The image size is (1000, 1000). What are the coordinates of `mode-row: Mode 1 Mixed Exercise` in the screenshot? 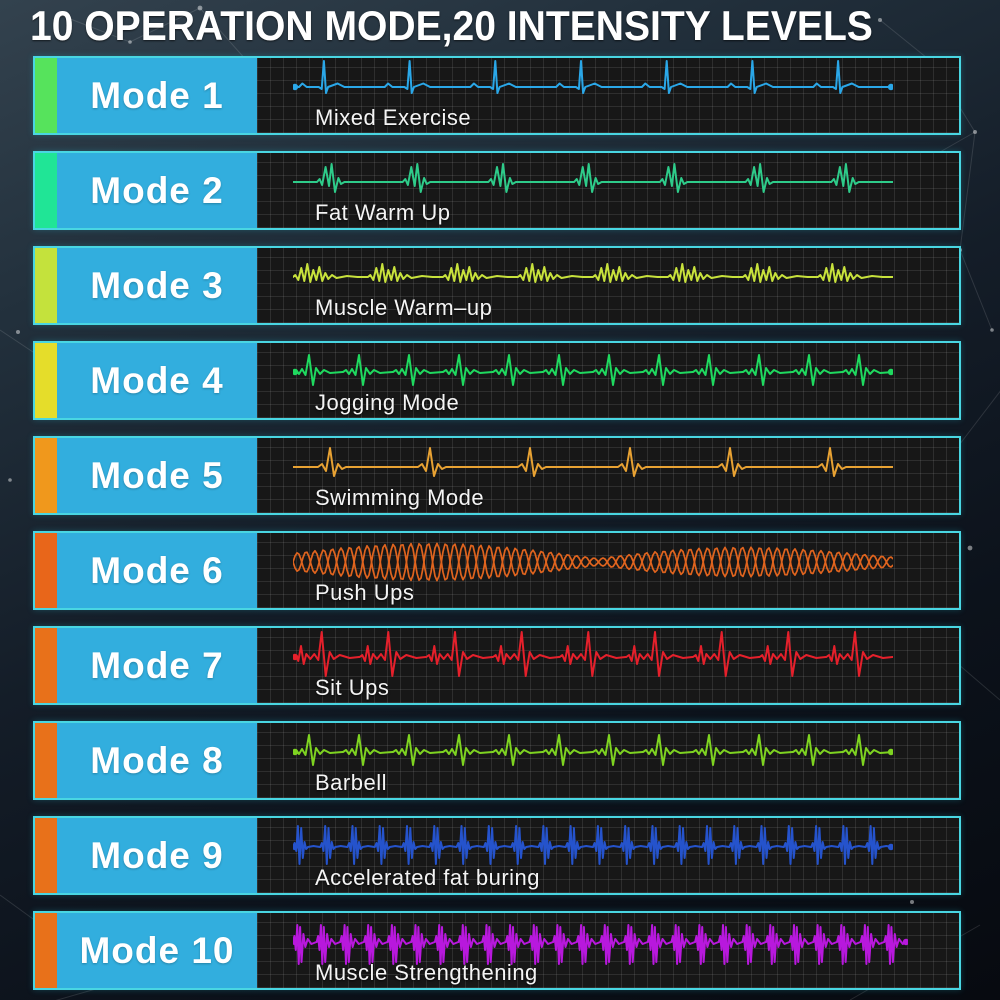 It's located at (497, 95).